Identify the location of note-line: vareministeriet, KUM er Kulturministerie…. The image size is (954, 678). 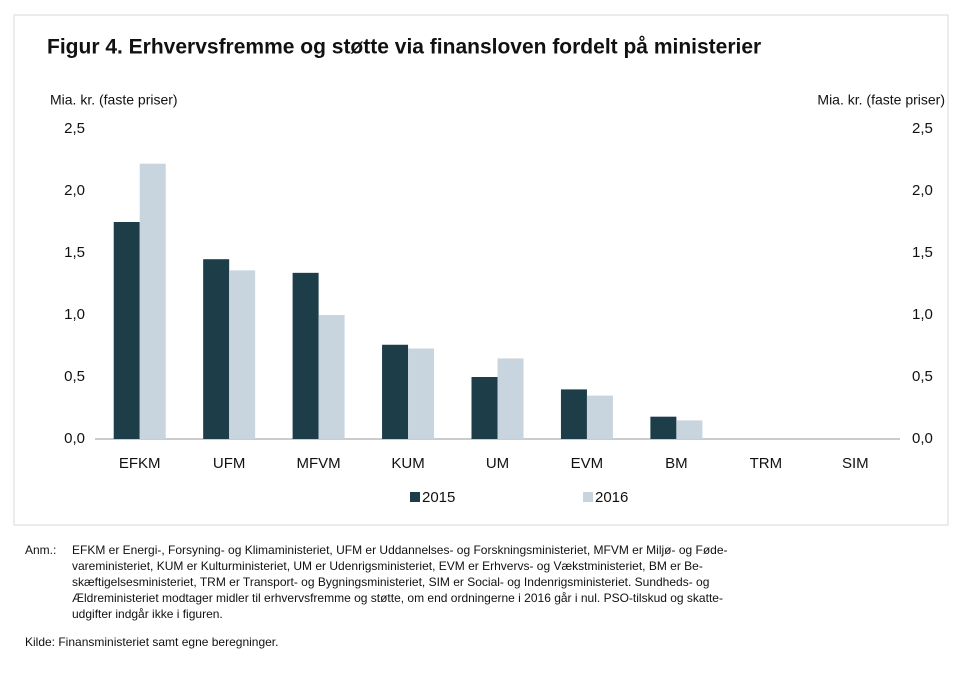
(387, 566).